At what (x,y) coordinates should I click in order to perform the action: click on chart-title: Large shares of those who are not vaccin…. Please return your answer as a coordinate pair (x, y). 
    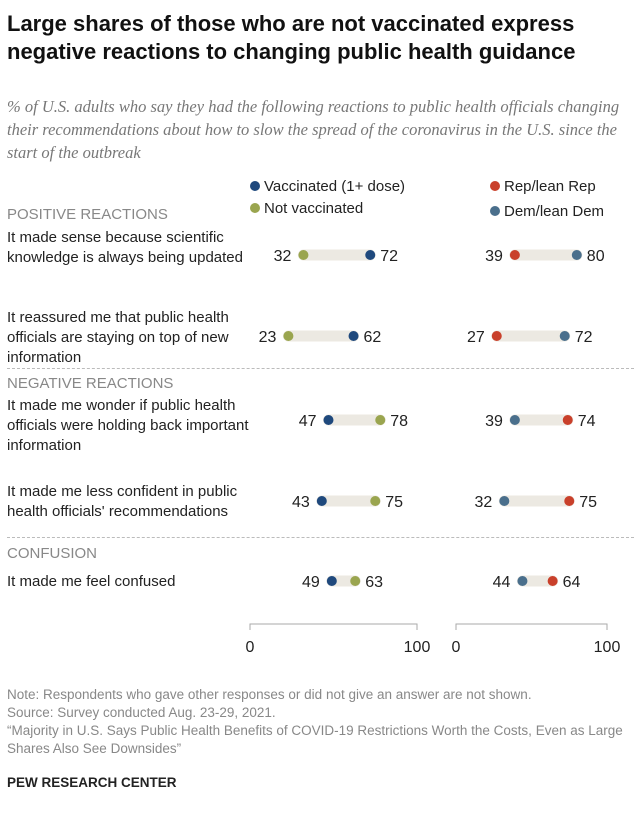
    Looking at the image, I should click on (291, 37).